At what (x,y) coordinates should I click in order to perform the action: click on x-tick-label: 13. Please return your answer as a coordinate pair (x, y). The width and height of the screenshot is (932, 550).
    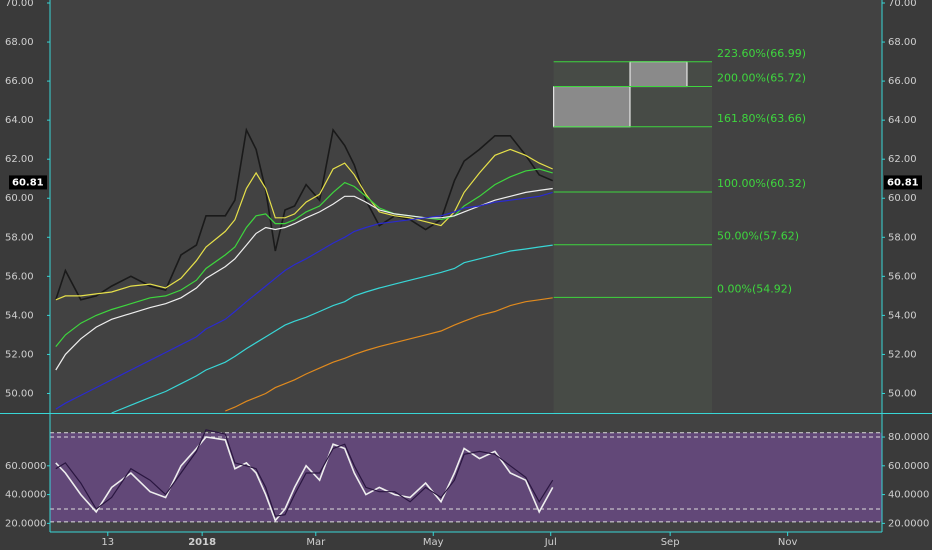
    Looking at the image, I should click on (107, 542).